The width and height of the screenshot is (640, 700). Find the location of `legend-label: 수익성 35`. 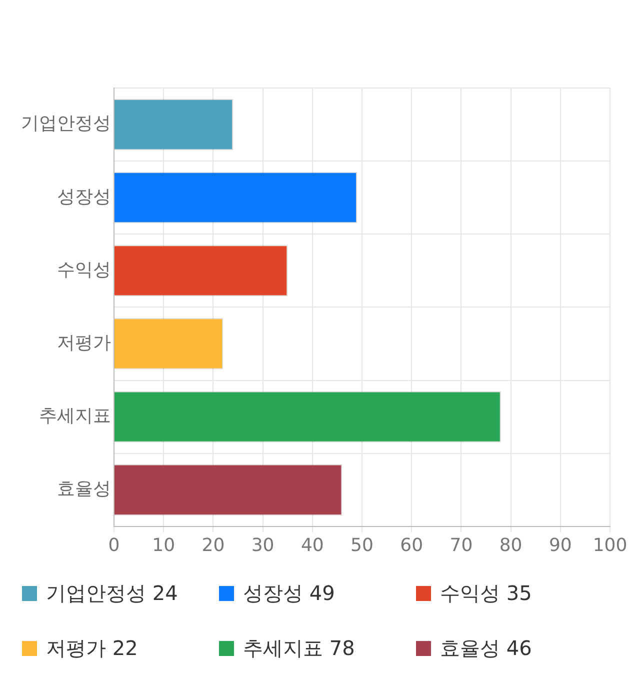

legend-label: 수익성 35 is located at coordinates (486, 593).